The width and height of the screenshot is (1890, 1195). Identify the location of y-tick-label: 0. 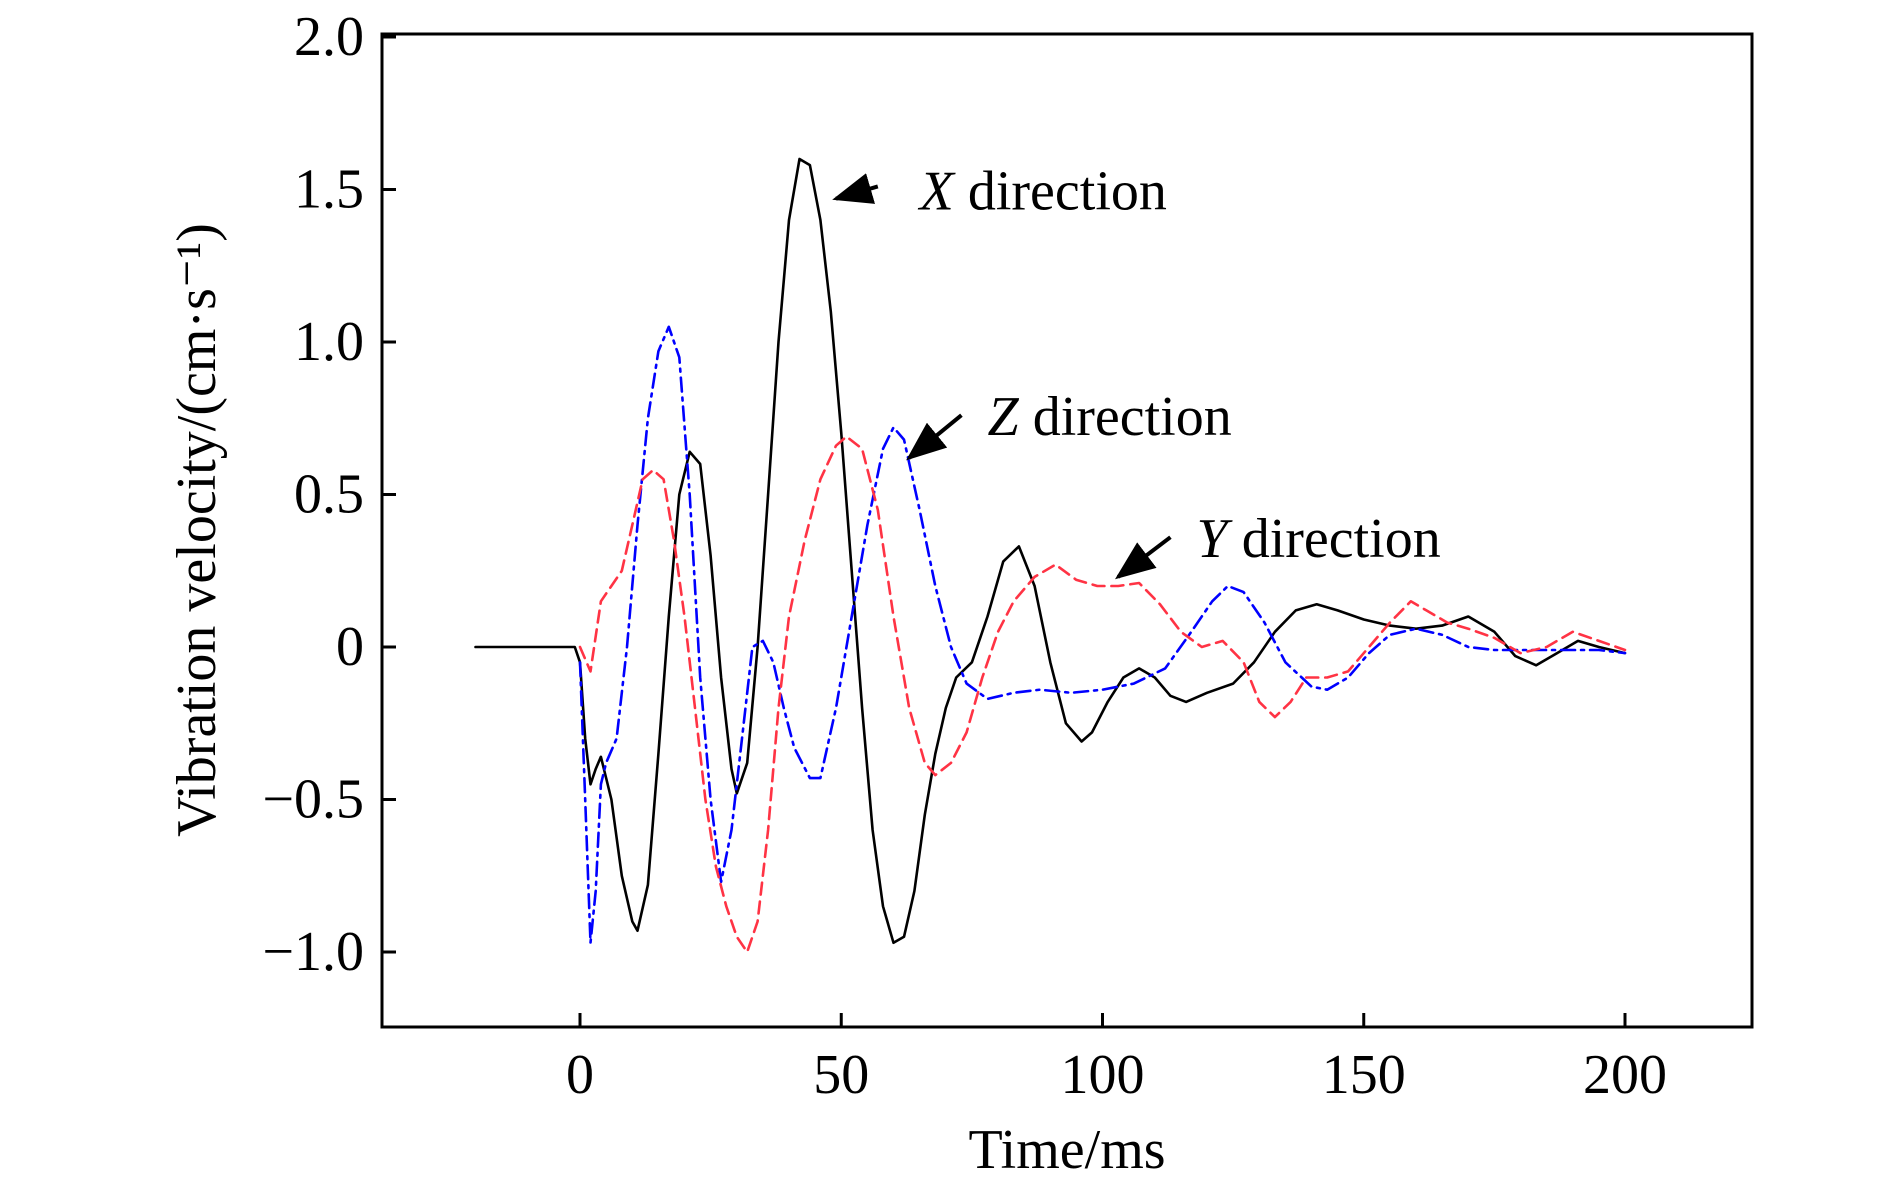
(350, 647).